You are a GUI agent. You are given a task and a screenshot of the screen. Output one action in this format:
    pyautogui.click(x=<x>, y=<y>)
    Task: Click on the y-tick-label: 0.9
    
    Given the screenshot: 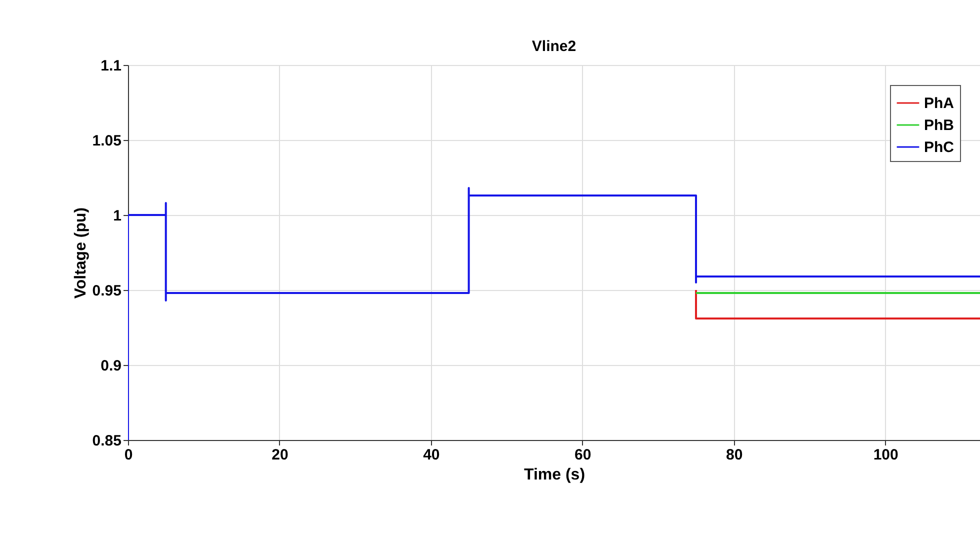 What is the action you would take?
    pyautogui.click(x=111, y=366)
    